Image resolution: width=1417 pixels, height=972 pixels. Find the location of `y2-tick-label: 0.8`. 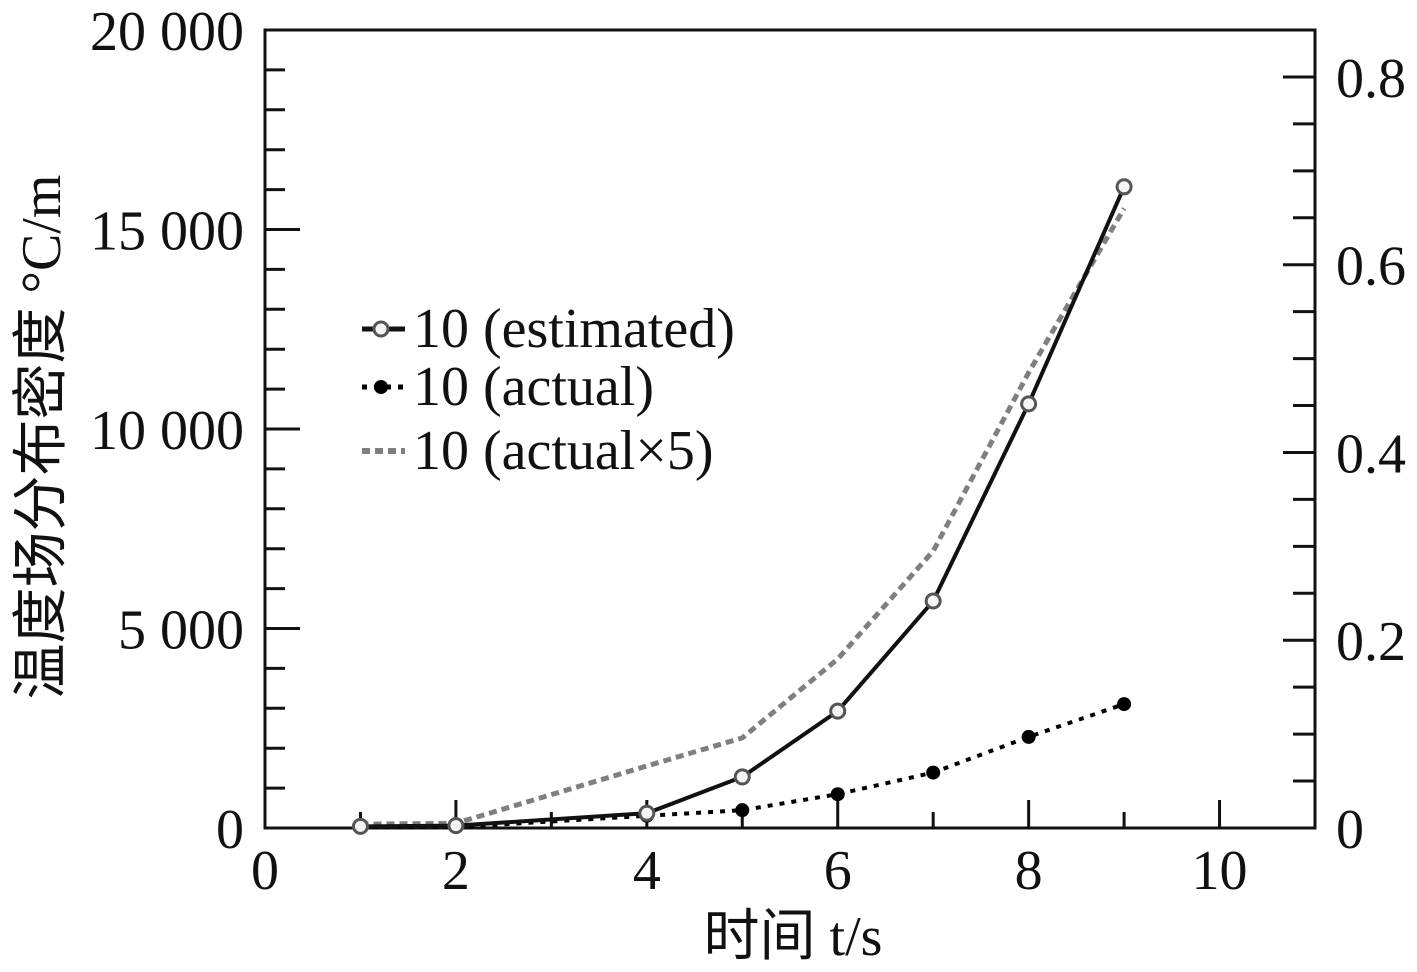

y2-tick-label: 0.8 is located at coordinates (1371, 79).